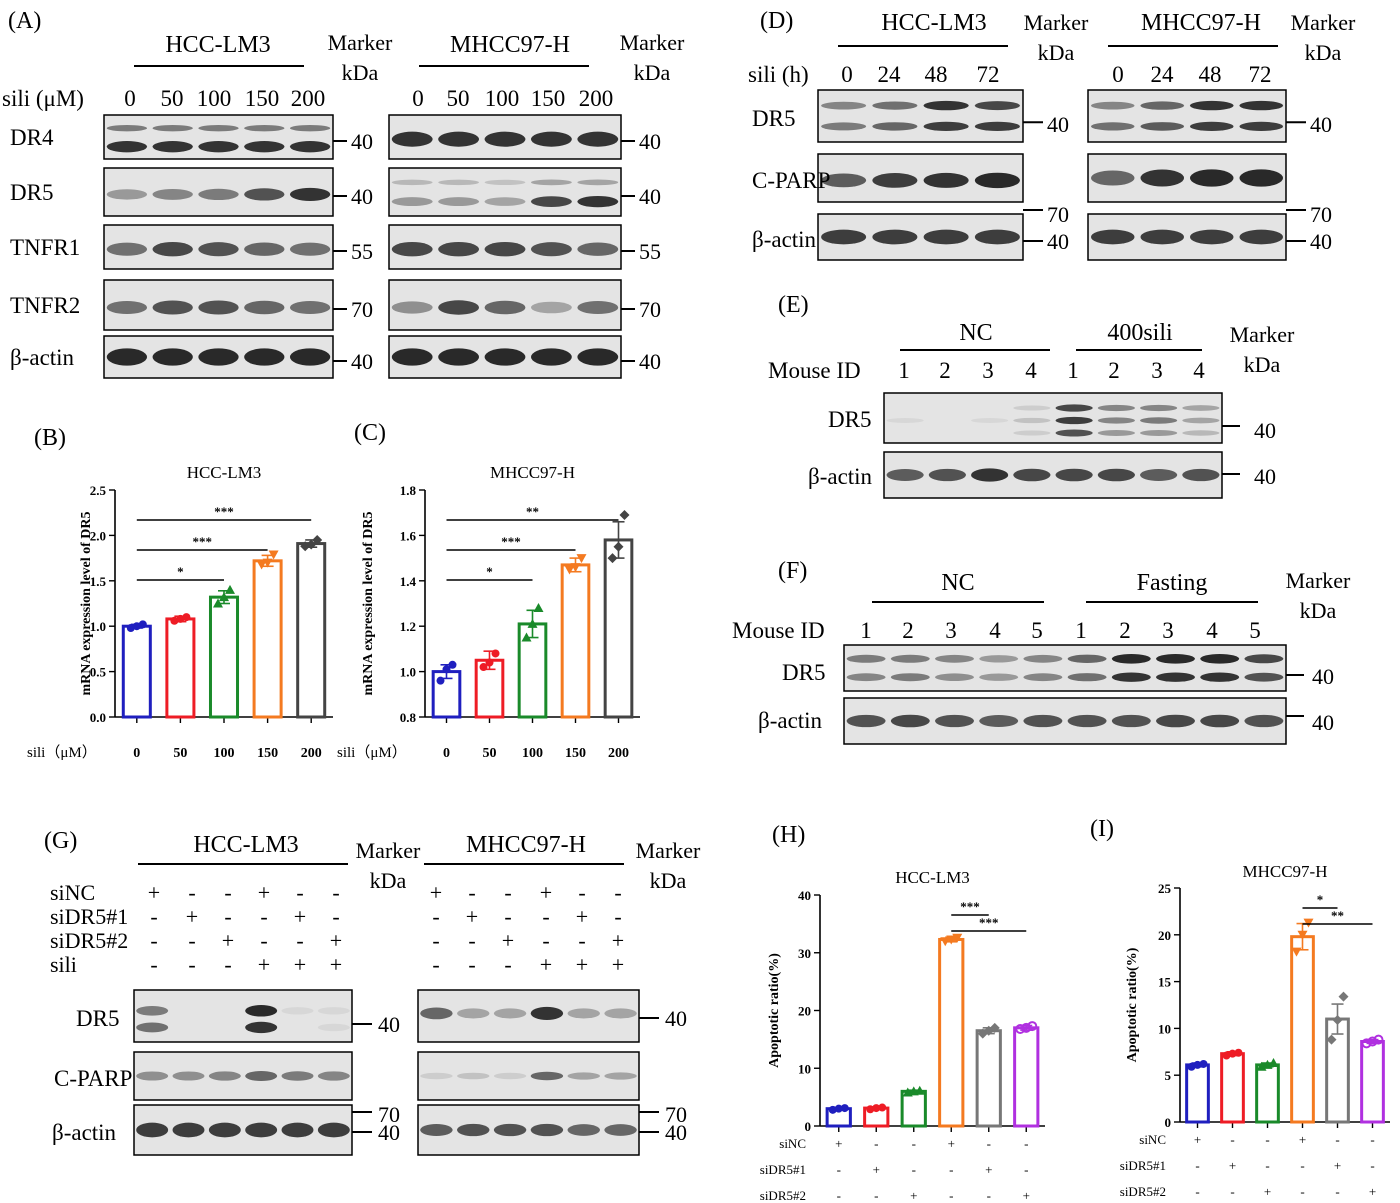 The width and height of the screenshot is (1400, 1203). I want to click on y-axis-label: mRNA expression level of DR5, so click(86, 603).